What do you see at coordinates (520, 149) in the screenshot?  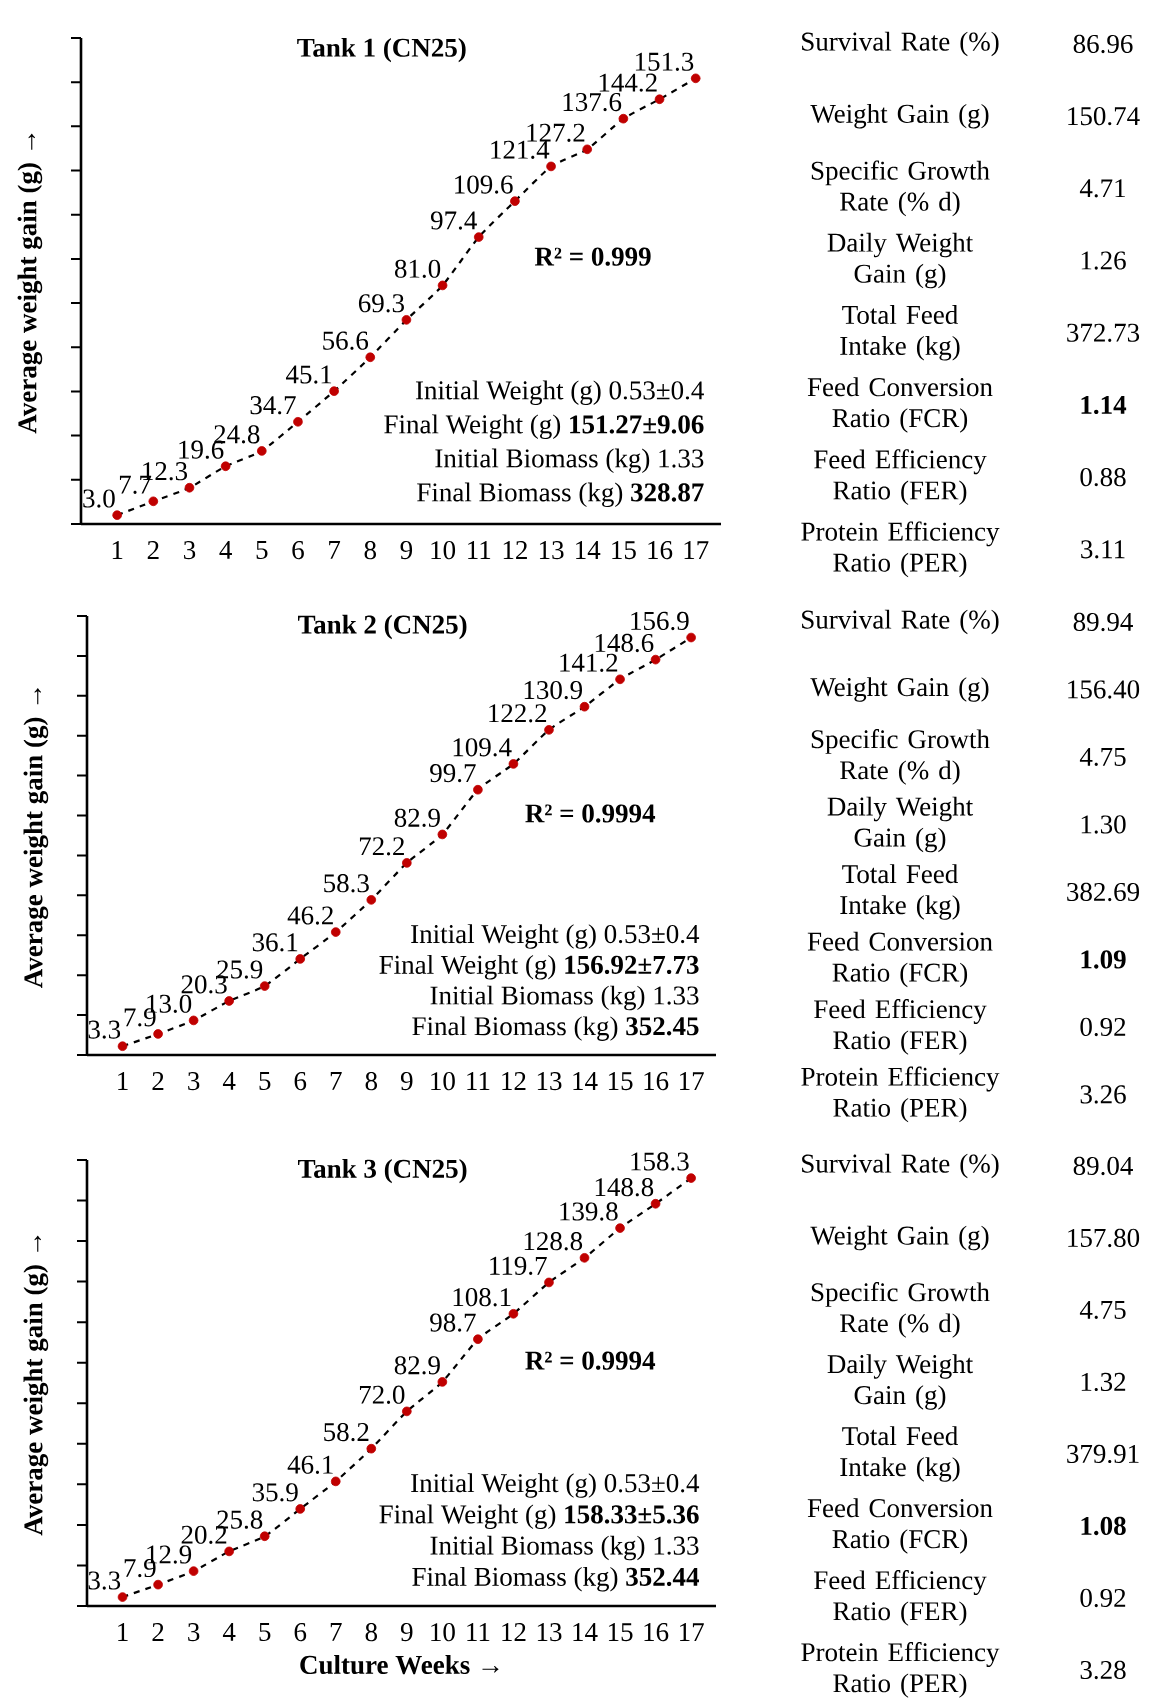 I see `data-label: 121.4` at bounding box center [520, 149].